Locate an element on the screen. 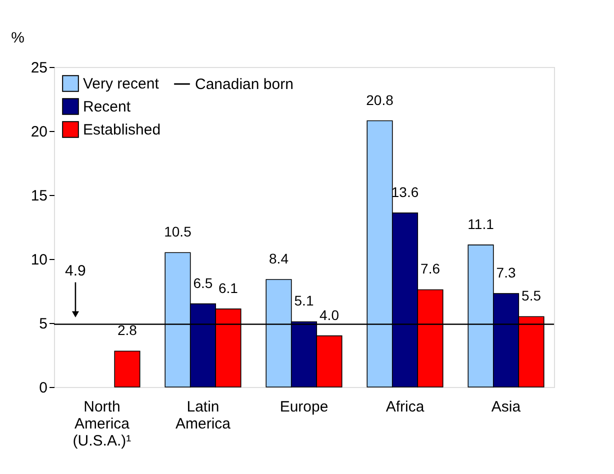 The width and height of the screenshot is (614, 474). x-tick-label: Latin America is located at coordinates (203, 415).